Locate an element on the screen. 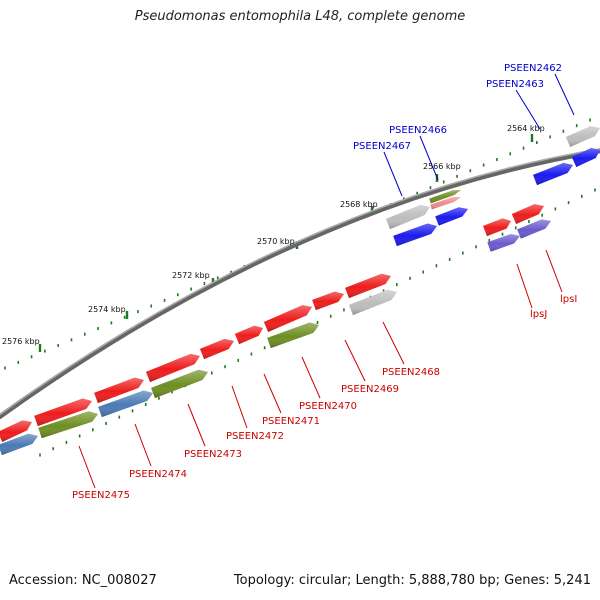  gene-label-top: PSEEN2467 is located at coordinates (382, 146).